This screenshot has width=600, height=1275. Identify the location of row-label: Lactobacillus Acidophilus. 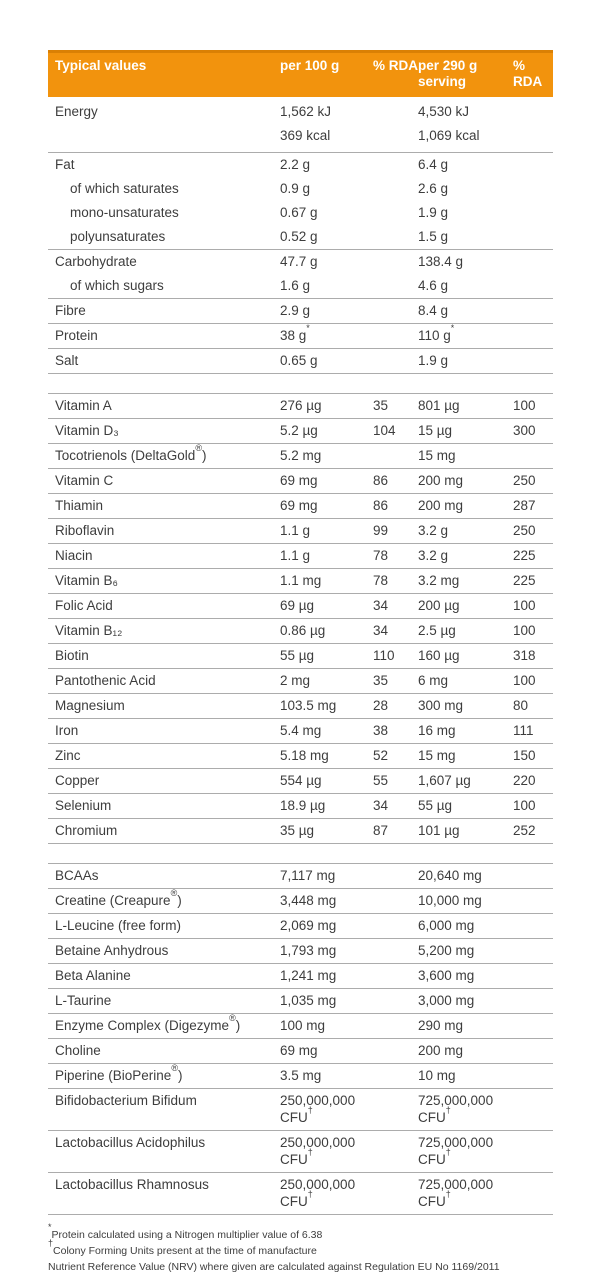
(130, 1142).